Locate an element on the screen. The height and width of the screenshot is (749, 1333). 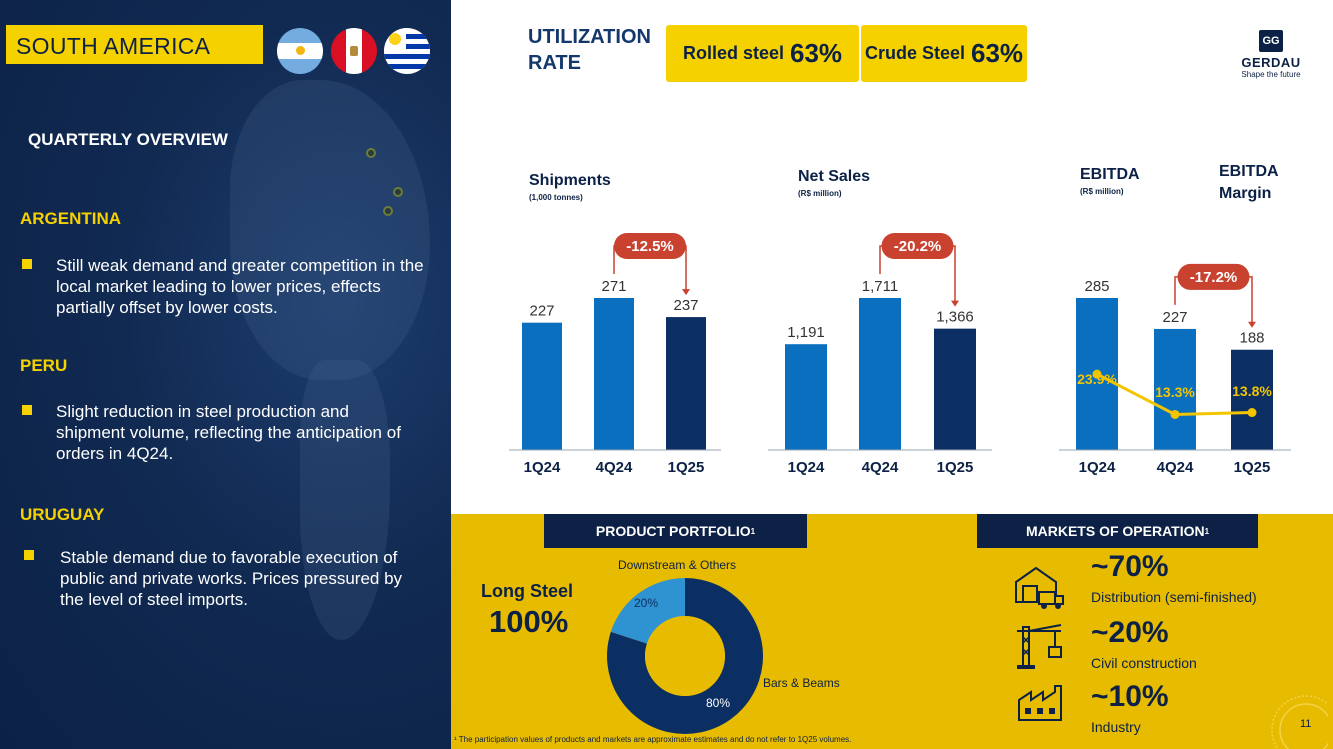
product-portfolio-header: PRODUCT PORTFOLIO 1 is located at coordinates (675, 531).